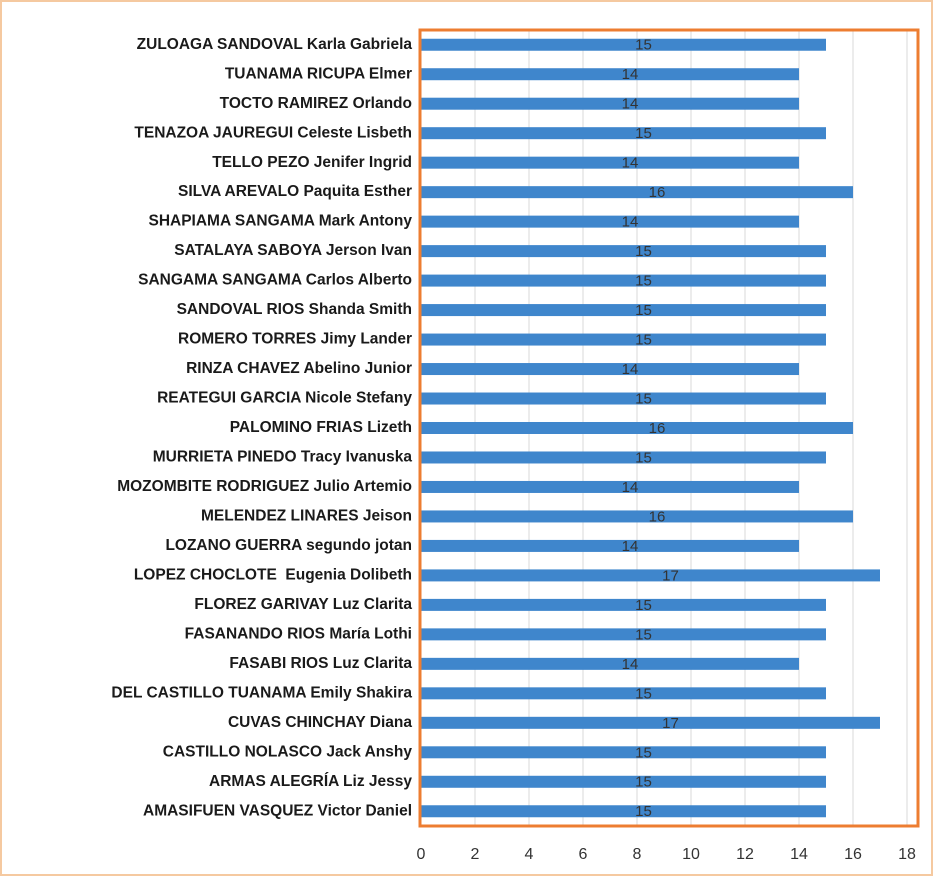  Describe the element at coordinates (299, 368) in the screenshot. I see `category-label: RINZA CHAVEZ Abelino Junior` at that location.